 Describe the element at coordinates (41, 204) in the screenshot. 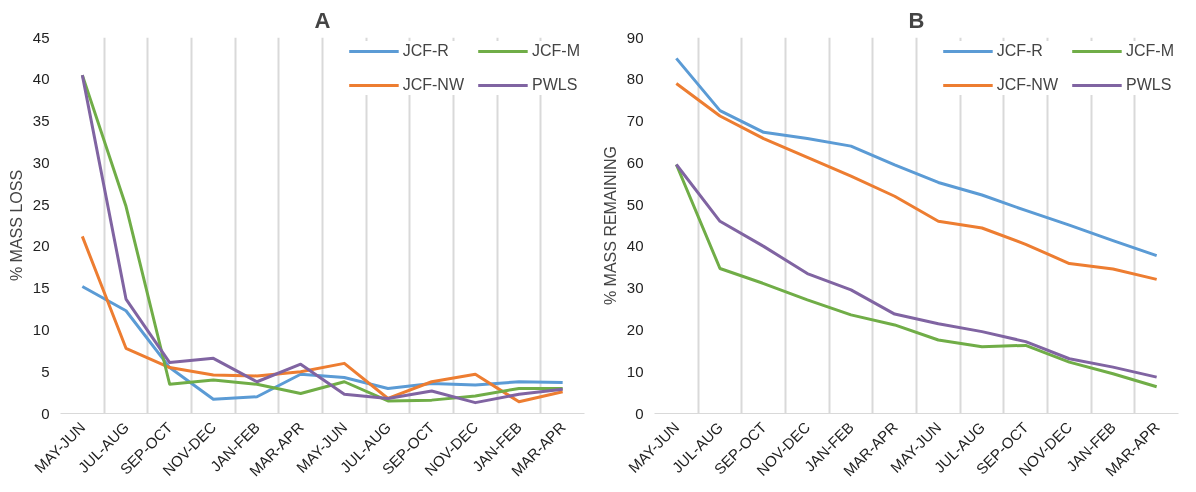

I see `y-tick-label: 25` at that location.